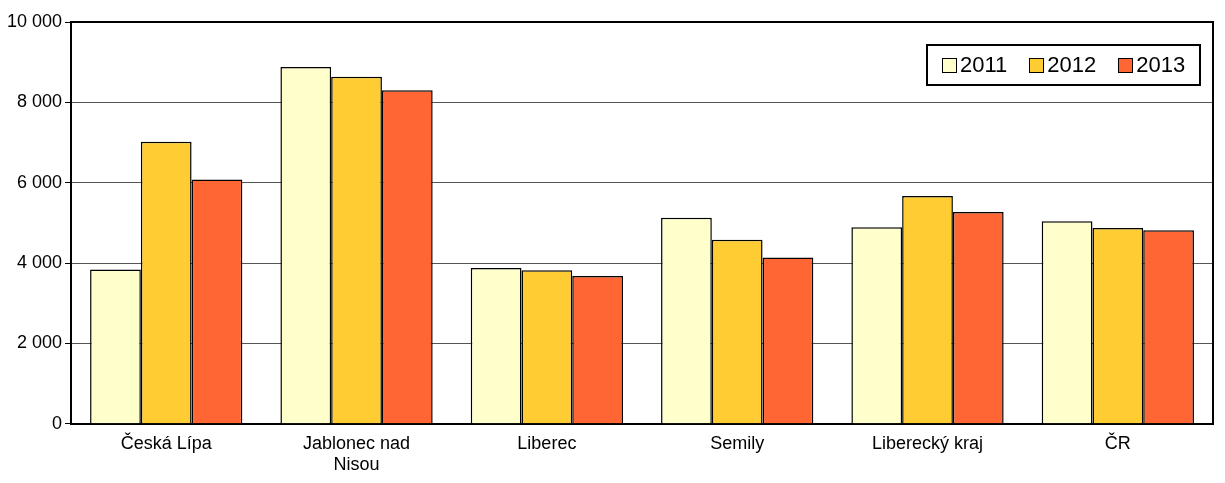 Image resolution: width=1225 pixels, height=483 pixels. Describe the element at coordinates (40, 181) in the screenshot. I see `y-tick-label: 6 000` at that location.